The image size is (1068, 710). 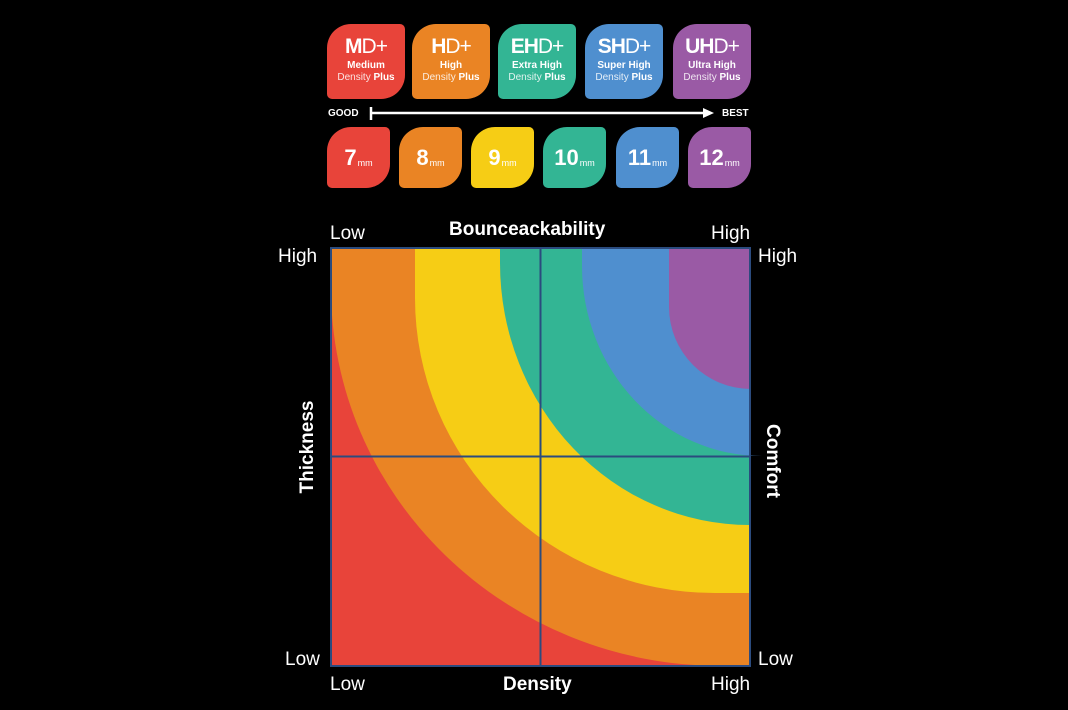 I want to click on thickness-badge: 10 mm, so click(x=574, y=157).